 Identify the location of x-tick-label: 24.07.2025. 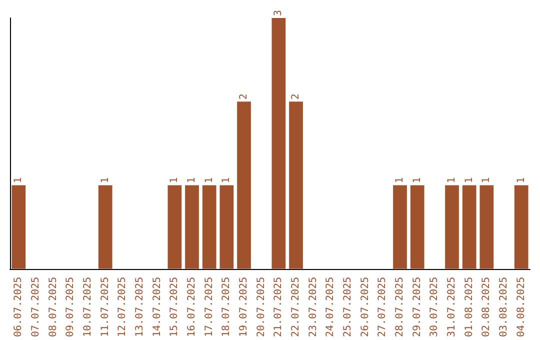
(330, 307).